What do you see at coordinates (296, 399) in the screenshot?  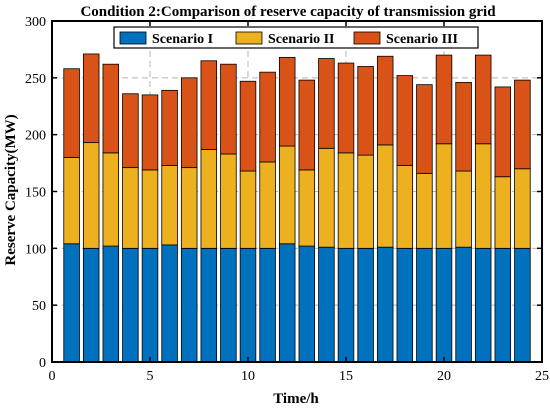 I see `x-axis-label: Time/h` at bounding box center [296, 399].